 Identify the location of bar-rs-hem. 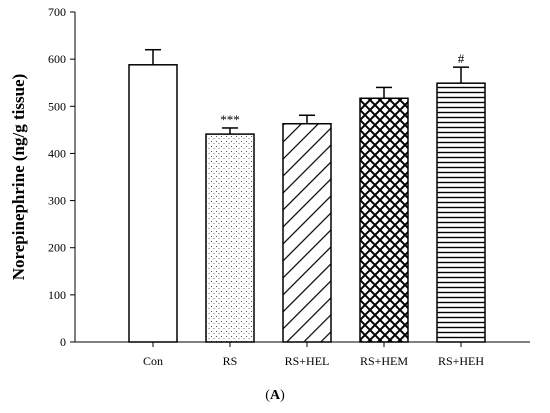
(384, 220).